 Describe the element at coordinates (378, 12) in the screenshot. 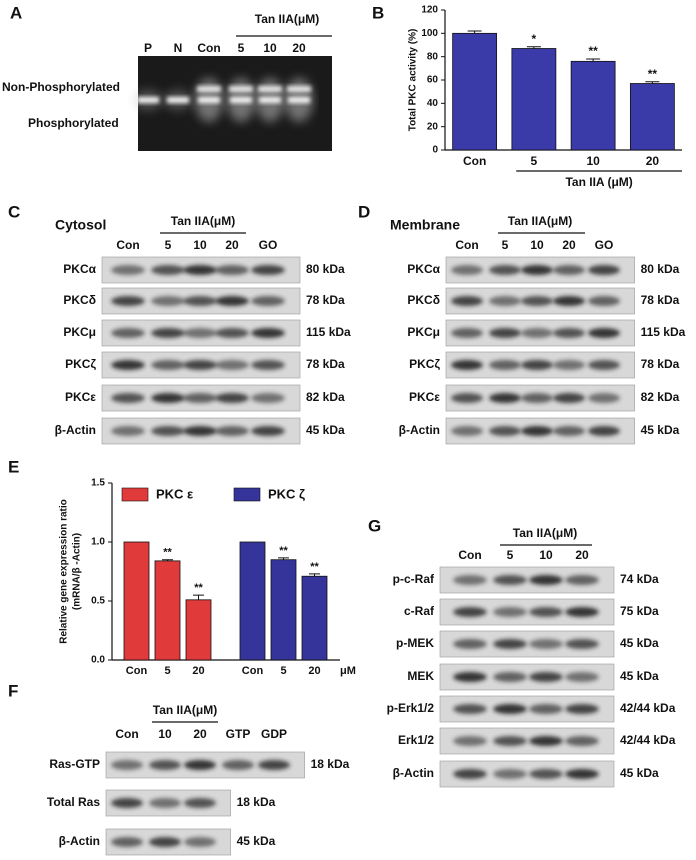

I see `label: B` at that location.